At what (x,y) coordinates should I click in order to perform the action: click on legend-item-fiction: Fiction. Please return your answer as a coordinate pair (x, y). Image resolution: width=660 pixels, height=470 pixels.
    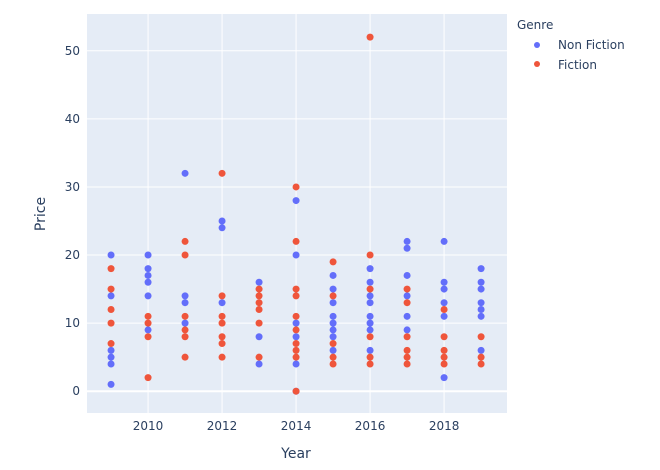
    Looking at the image, I should click on (565, 65).